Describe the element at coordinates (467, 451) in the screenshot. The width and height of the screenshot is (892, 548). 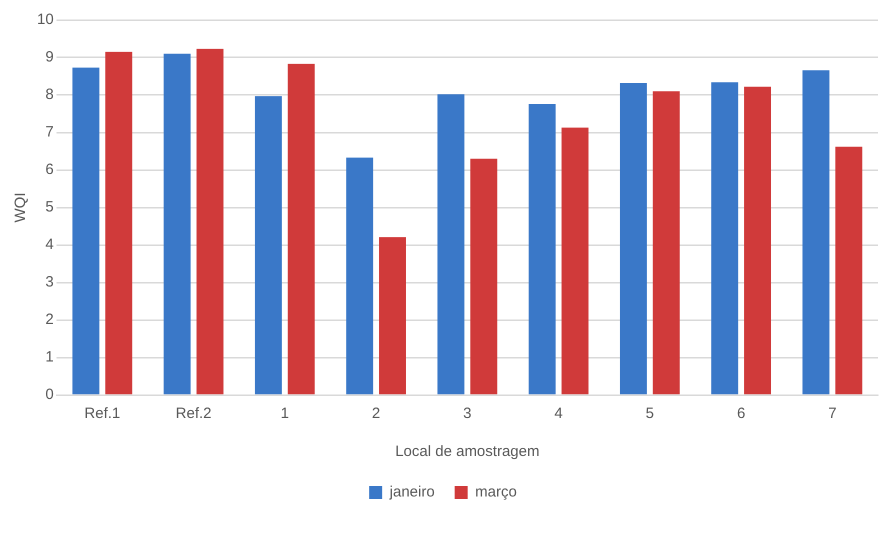
I see `x-axis-title: Local de amostragem` at that location.